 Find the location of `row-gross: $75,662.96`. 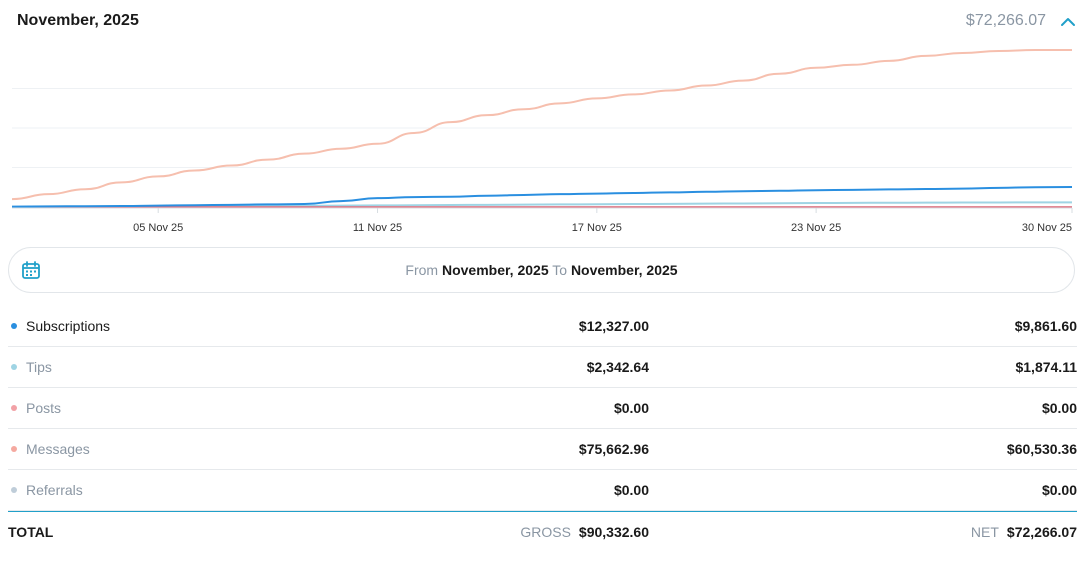

row-gross: $75,662.96 is located at coordinates (613, 449).